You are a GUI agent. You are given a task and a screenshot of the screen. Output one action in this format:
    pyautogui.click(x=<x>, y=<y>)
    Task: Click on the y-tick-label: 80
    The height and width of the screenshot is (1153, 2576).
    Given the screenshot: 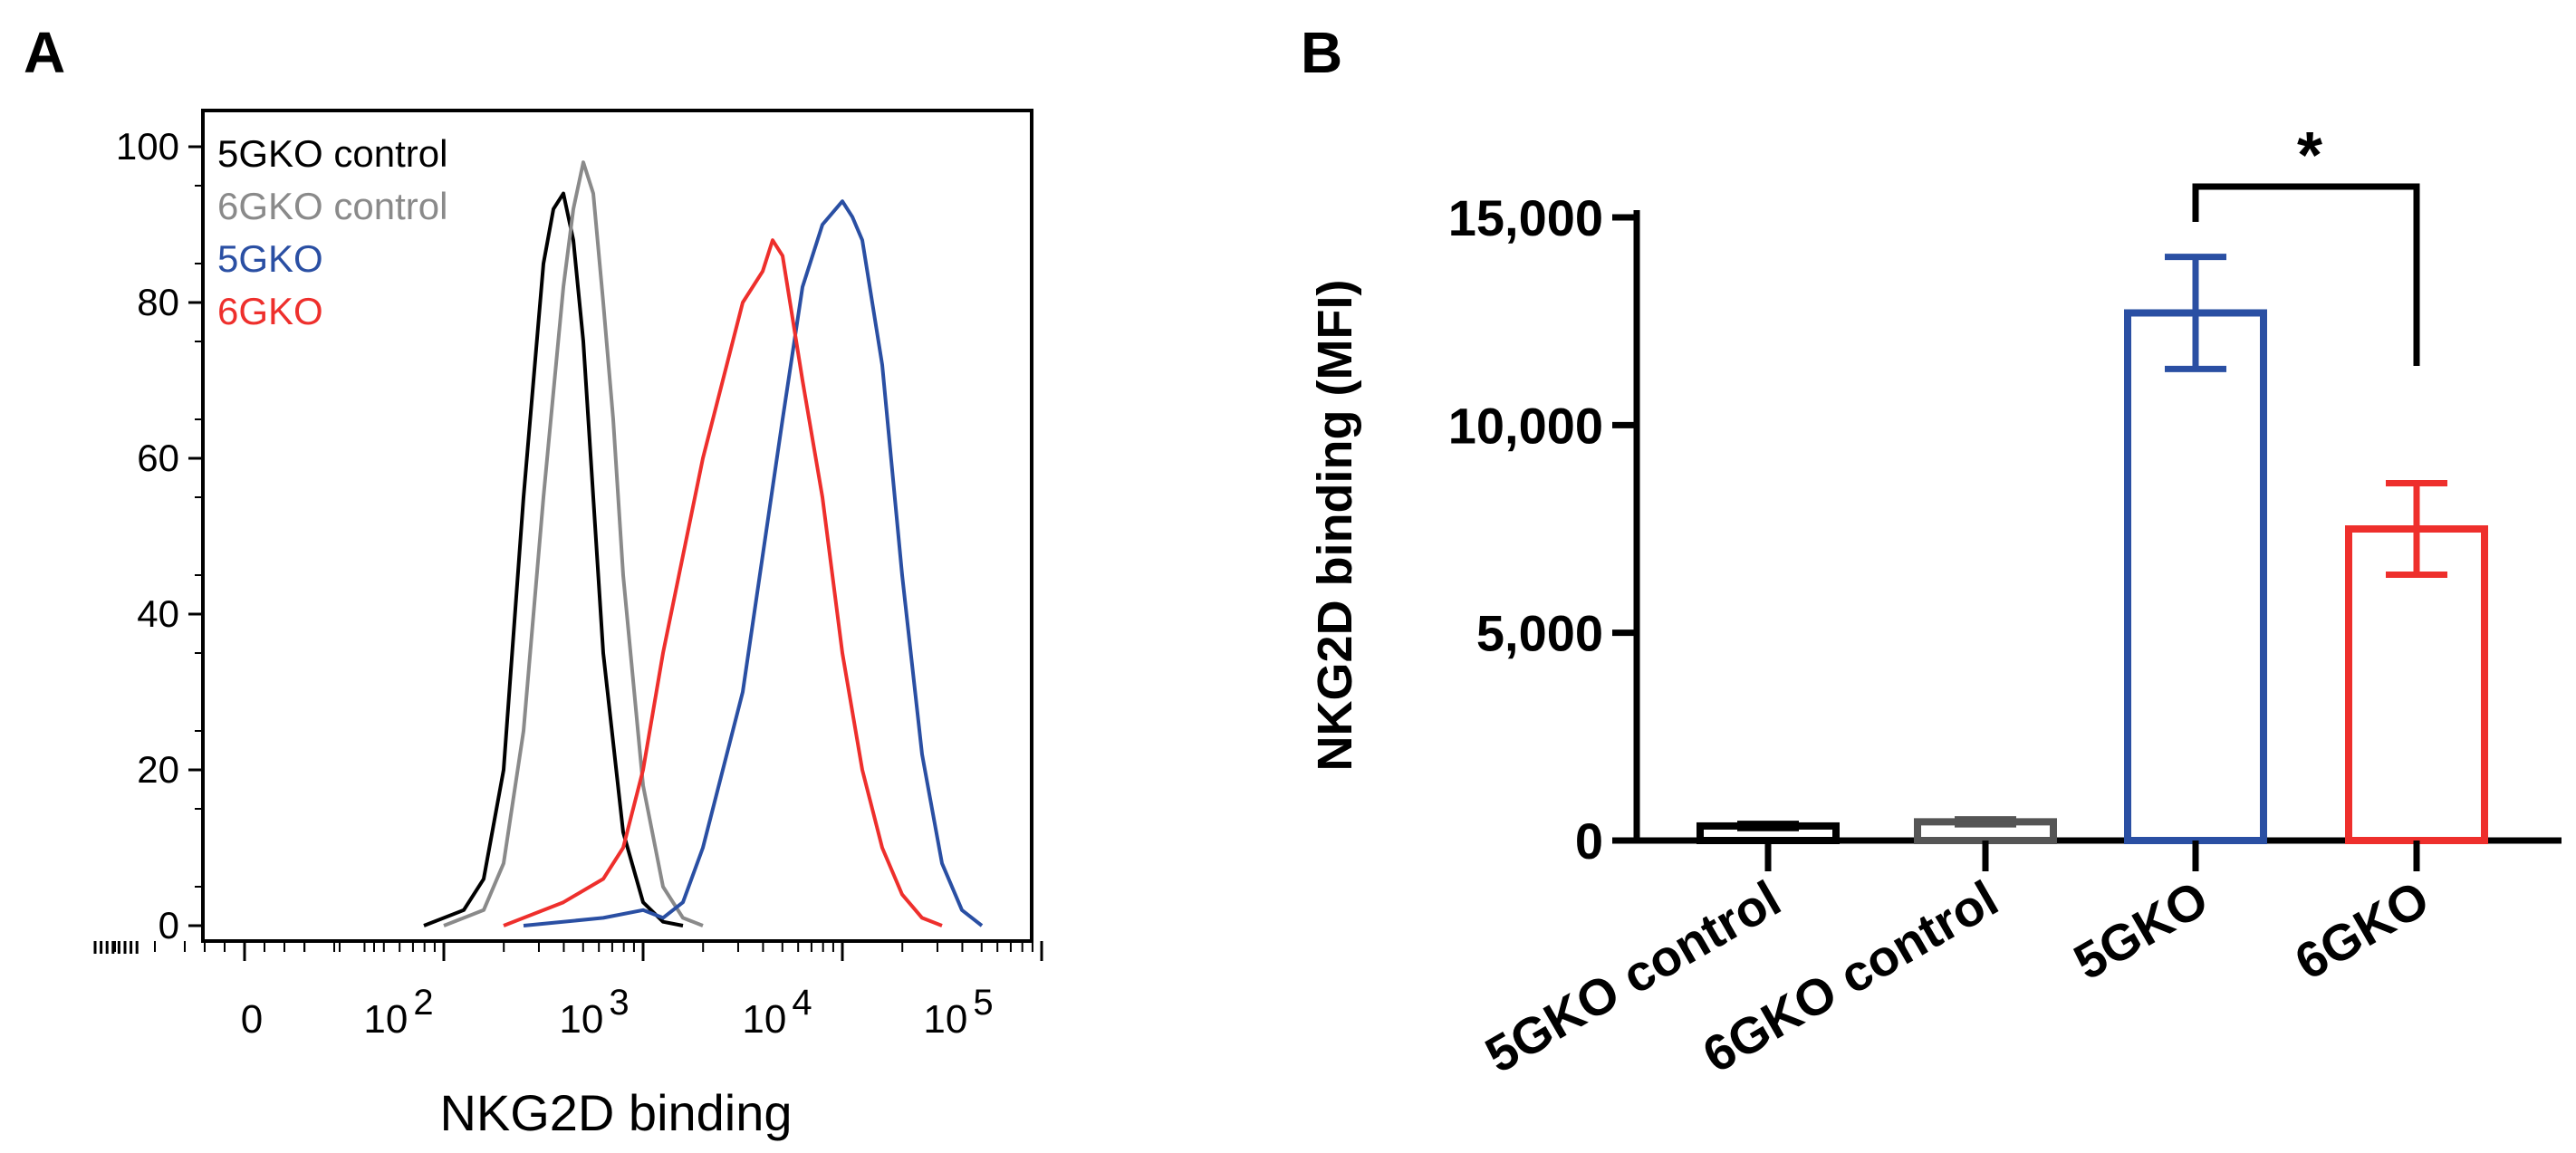 What is the action you would take?
    pyautogui.click(x=158, y=302)
    